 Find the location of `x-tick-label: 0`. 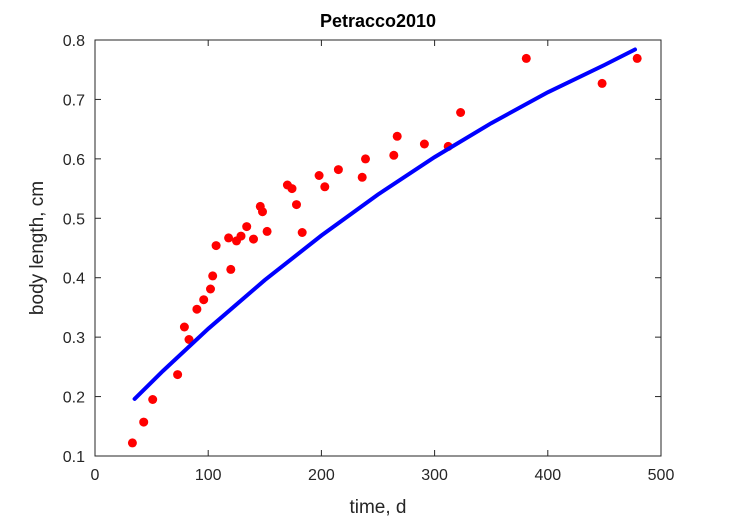

x-tick-label: 0 is located at coordinates (95, 475).